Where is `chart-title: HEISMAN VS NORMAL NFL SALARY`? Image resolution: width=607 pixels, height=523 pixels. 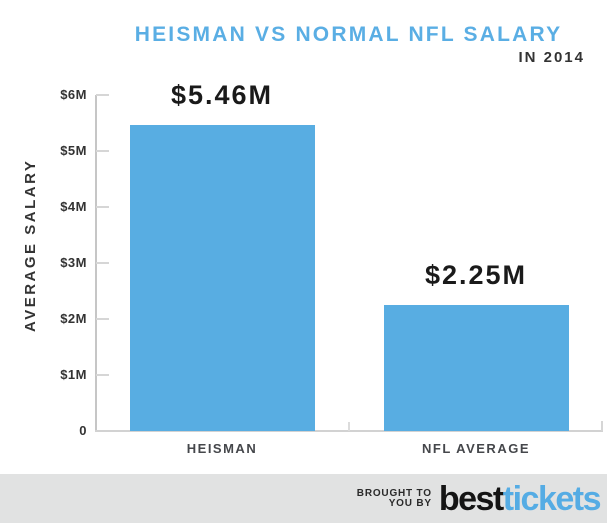
chart-title: HEISMAN VS NORMAL NFL SALARY is located at coordinates (348, 34).